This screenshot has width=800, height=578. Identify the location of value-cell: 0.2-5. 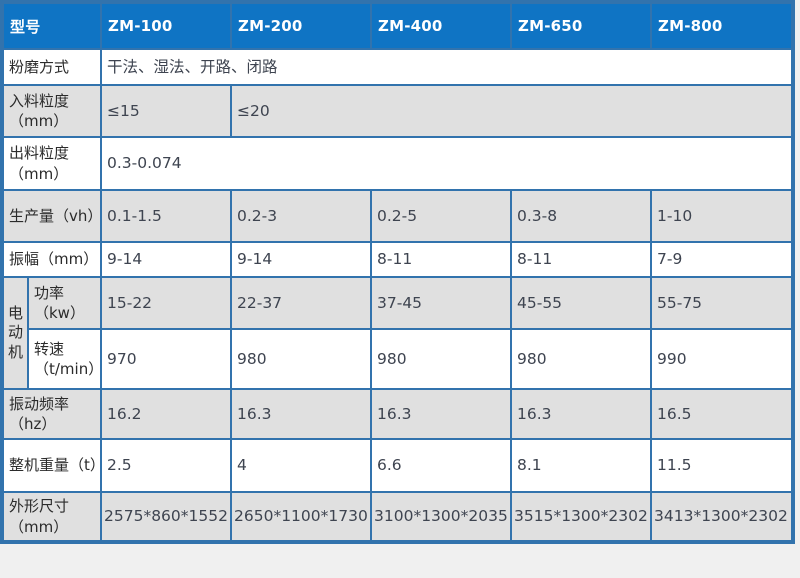
(441, 216).